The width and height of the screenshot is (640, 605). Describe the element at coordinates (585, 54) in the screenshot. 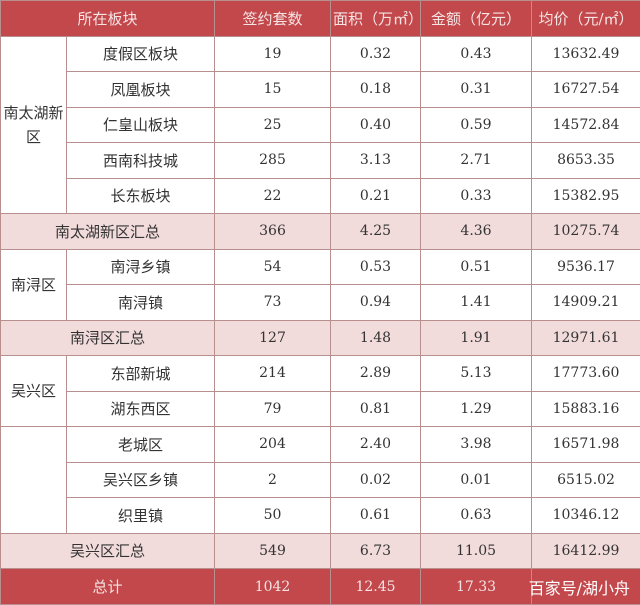

I see `value-cell: 13632.49` at that location.